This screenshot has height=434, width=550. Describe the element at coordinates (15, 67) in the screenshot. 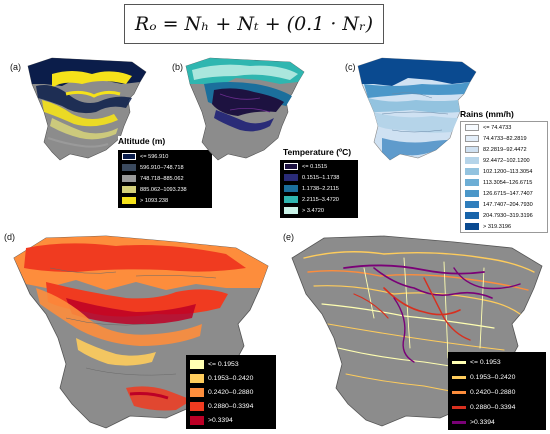

I see `panel-label-a: (a)` at that location.